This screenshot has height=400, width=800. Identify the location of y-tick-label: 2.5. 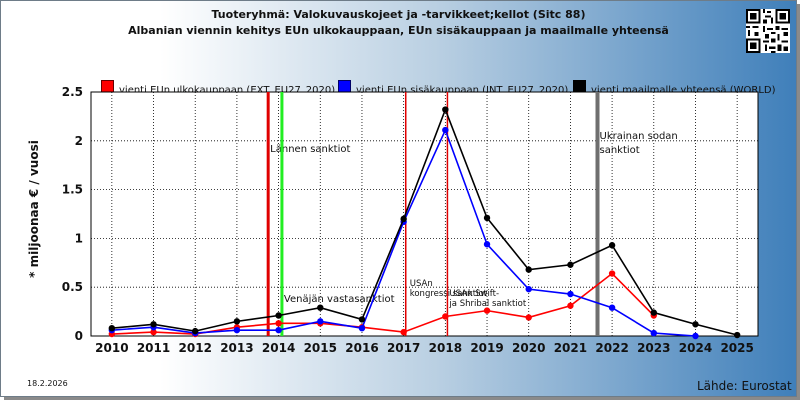
(72, 92).